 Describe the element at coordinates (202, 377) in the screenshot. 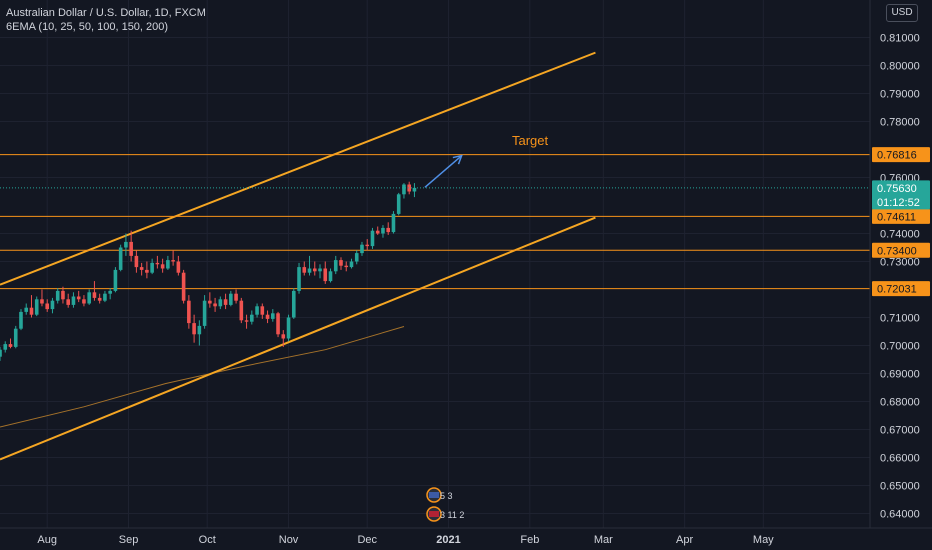

I see `ema-line` at that location.